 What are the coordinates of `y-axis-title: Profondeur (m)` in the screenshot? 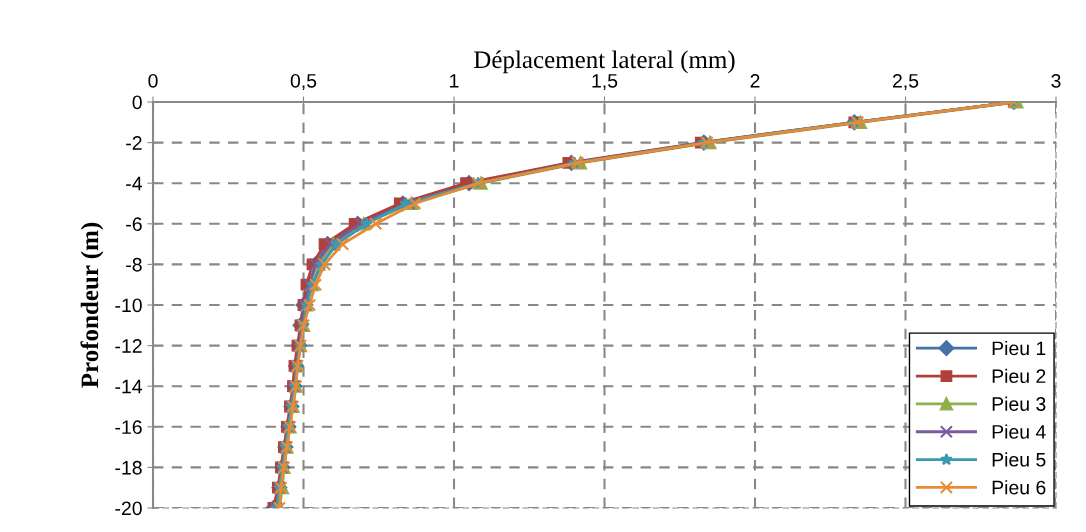 It's located at (92, 305).